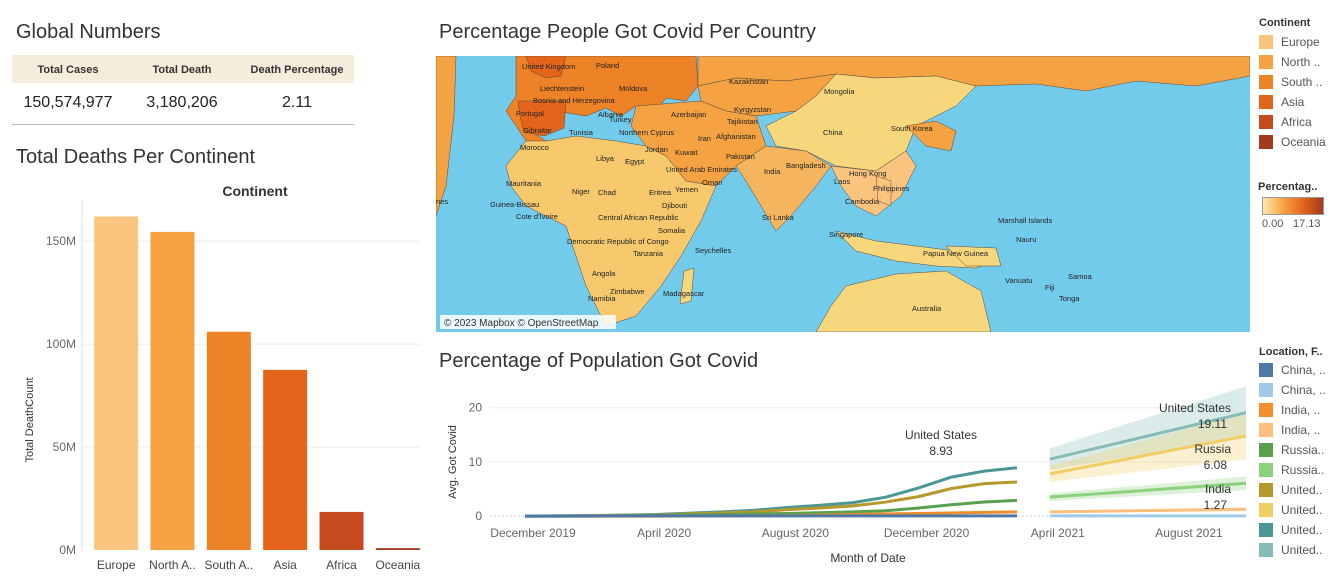 The height and width of the screenshot is (584, 1338). What do you see at coordinates (941, 451) in the screenshot?
I see `line-annotation-value: 8.93` at bounding box center [941, 451].